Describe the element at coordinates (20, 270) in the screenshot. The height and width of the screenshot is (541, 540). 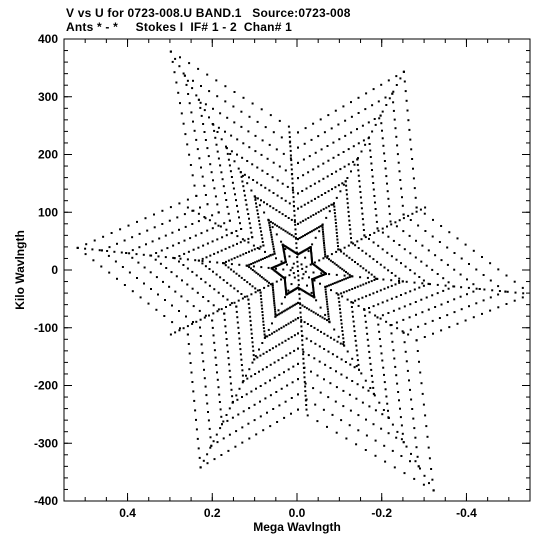
I see `y-axis-label: Kilo Wavlngth` at that location.